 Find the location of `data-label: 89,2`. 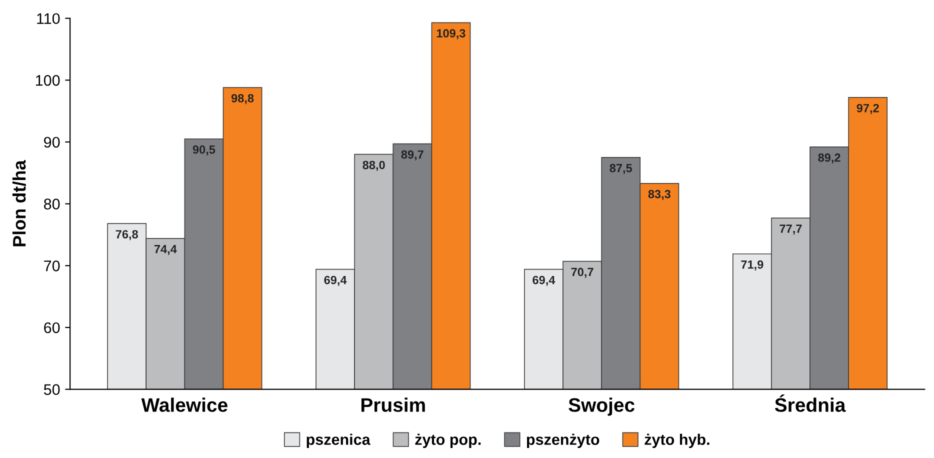

data-label: 89,2 is located at coordinates (829, 158).